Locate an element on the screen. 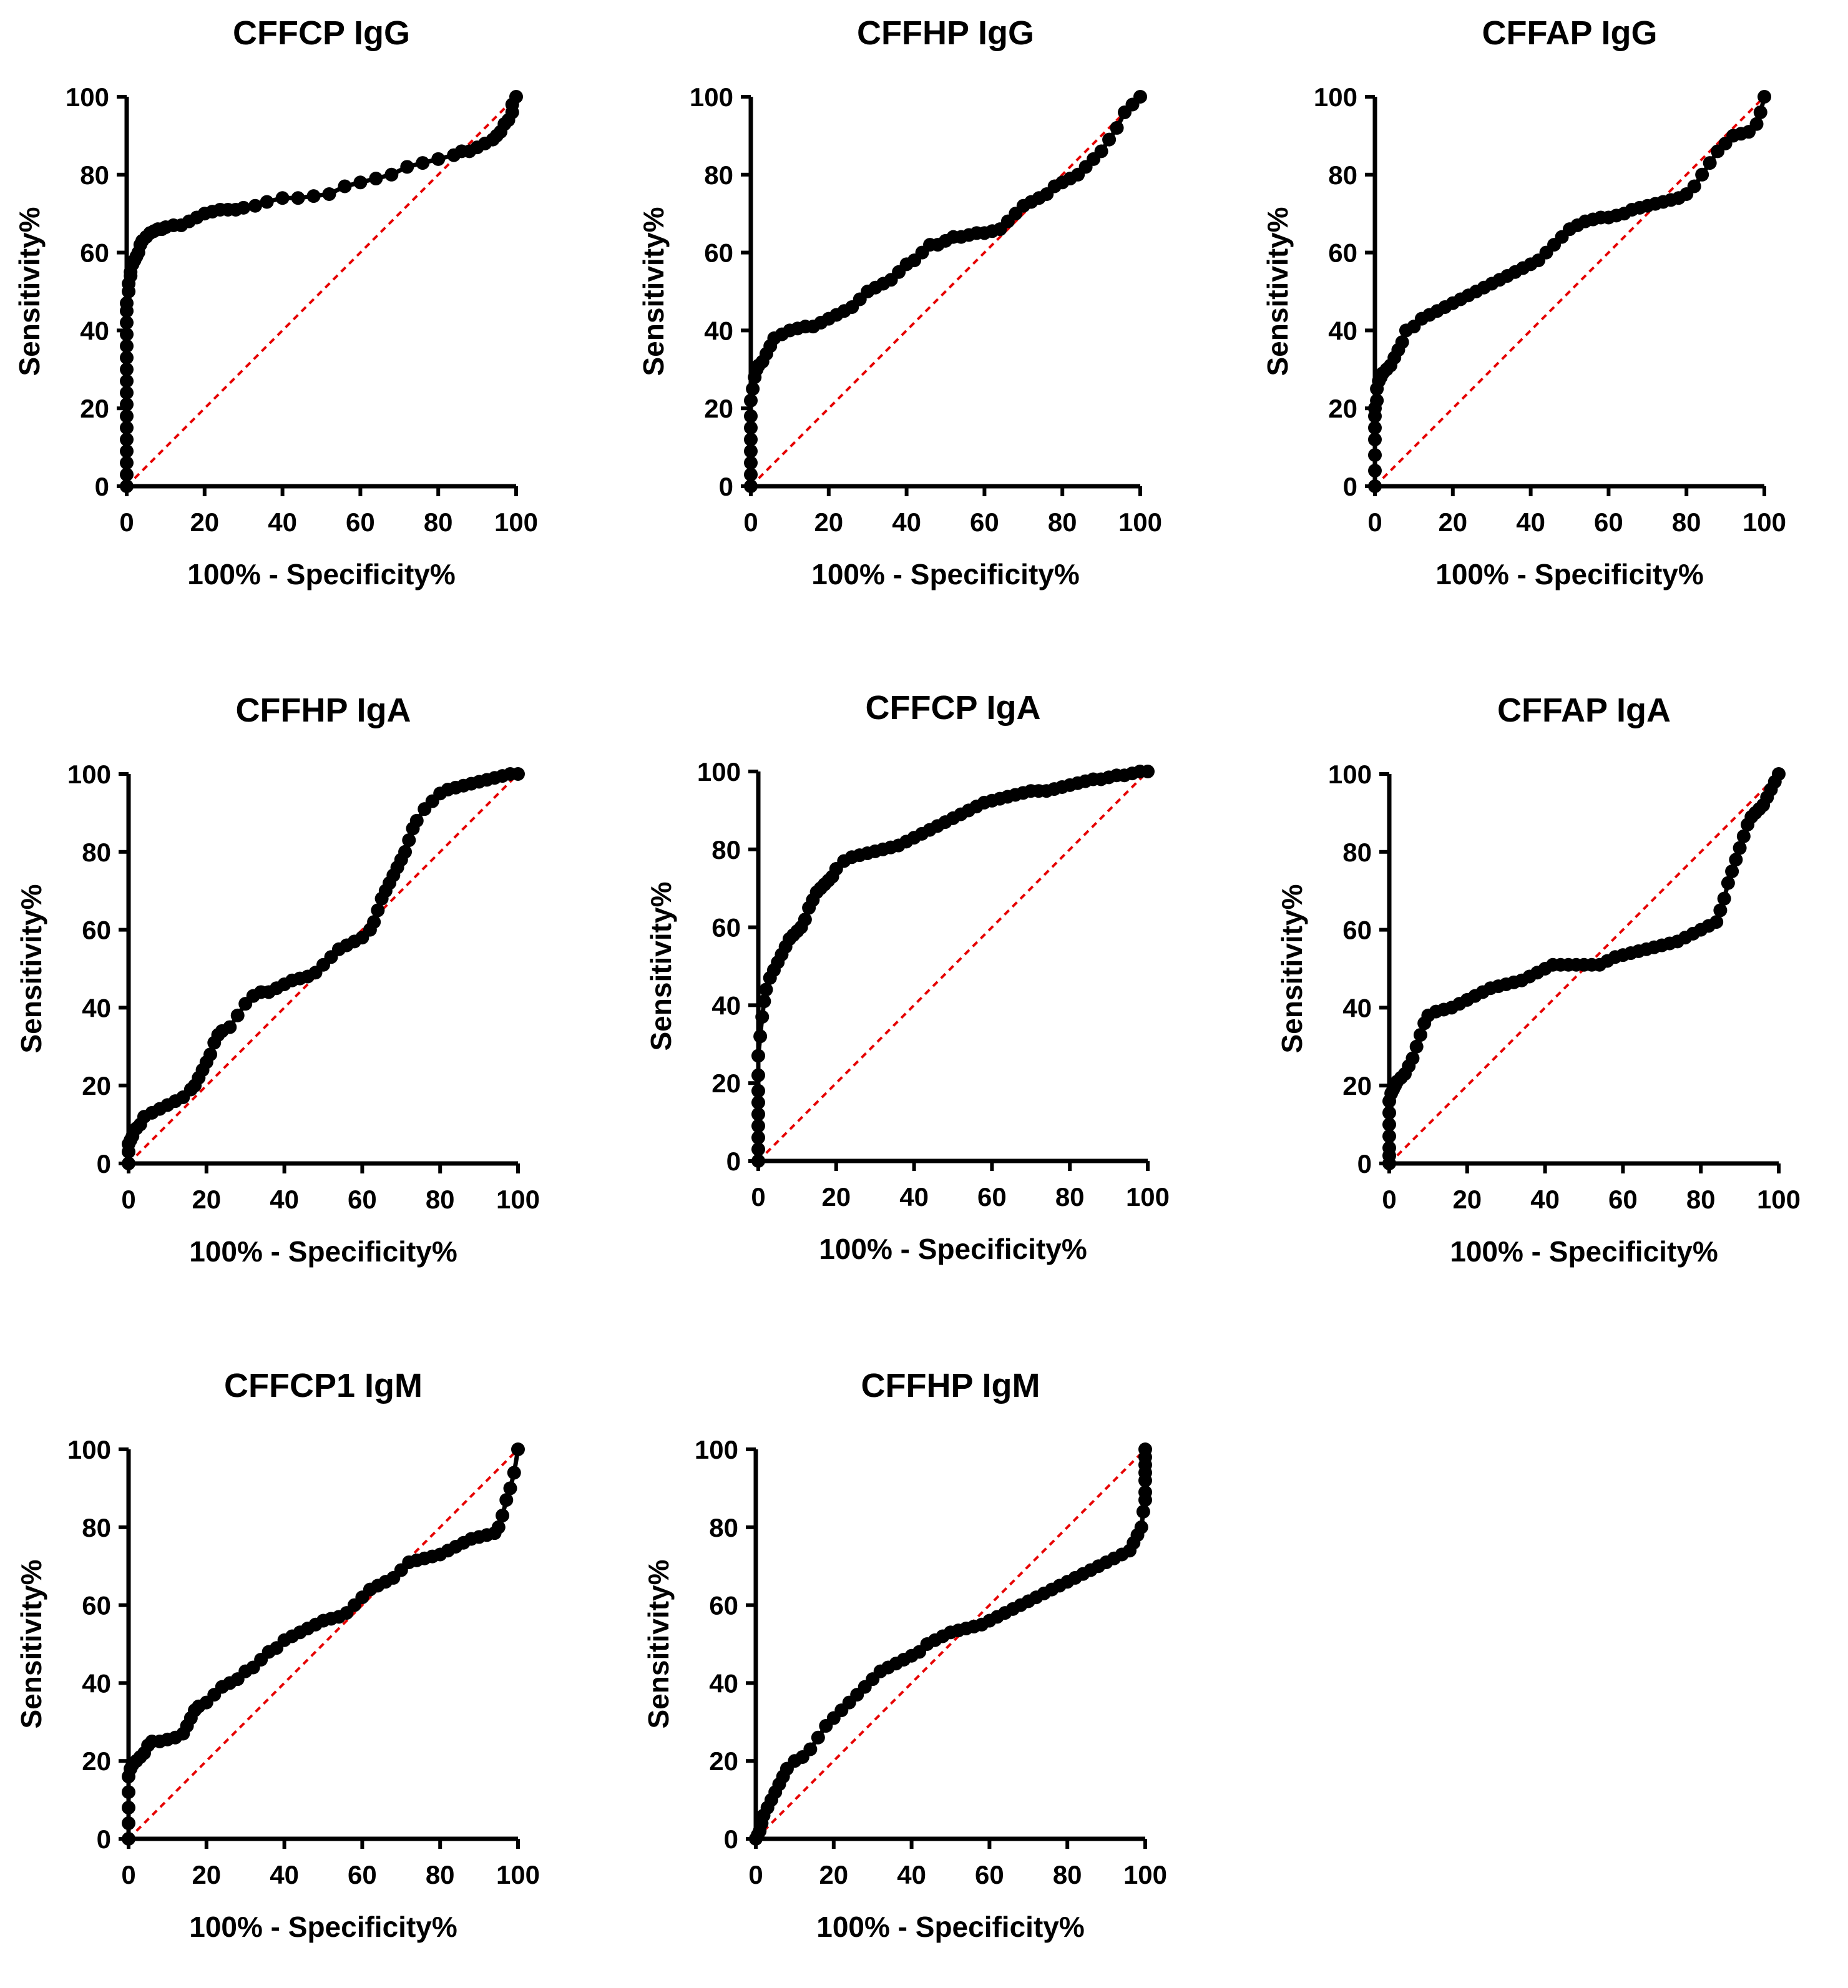 The image size is (1848, 1988). y-tick-label: 0 is located at coordinates (102, 486).